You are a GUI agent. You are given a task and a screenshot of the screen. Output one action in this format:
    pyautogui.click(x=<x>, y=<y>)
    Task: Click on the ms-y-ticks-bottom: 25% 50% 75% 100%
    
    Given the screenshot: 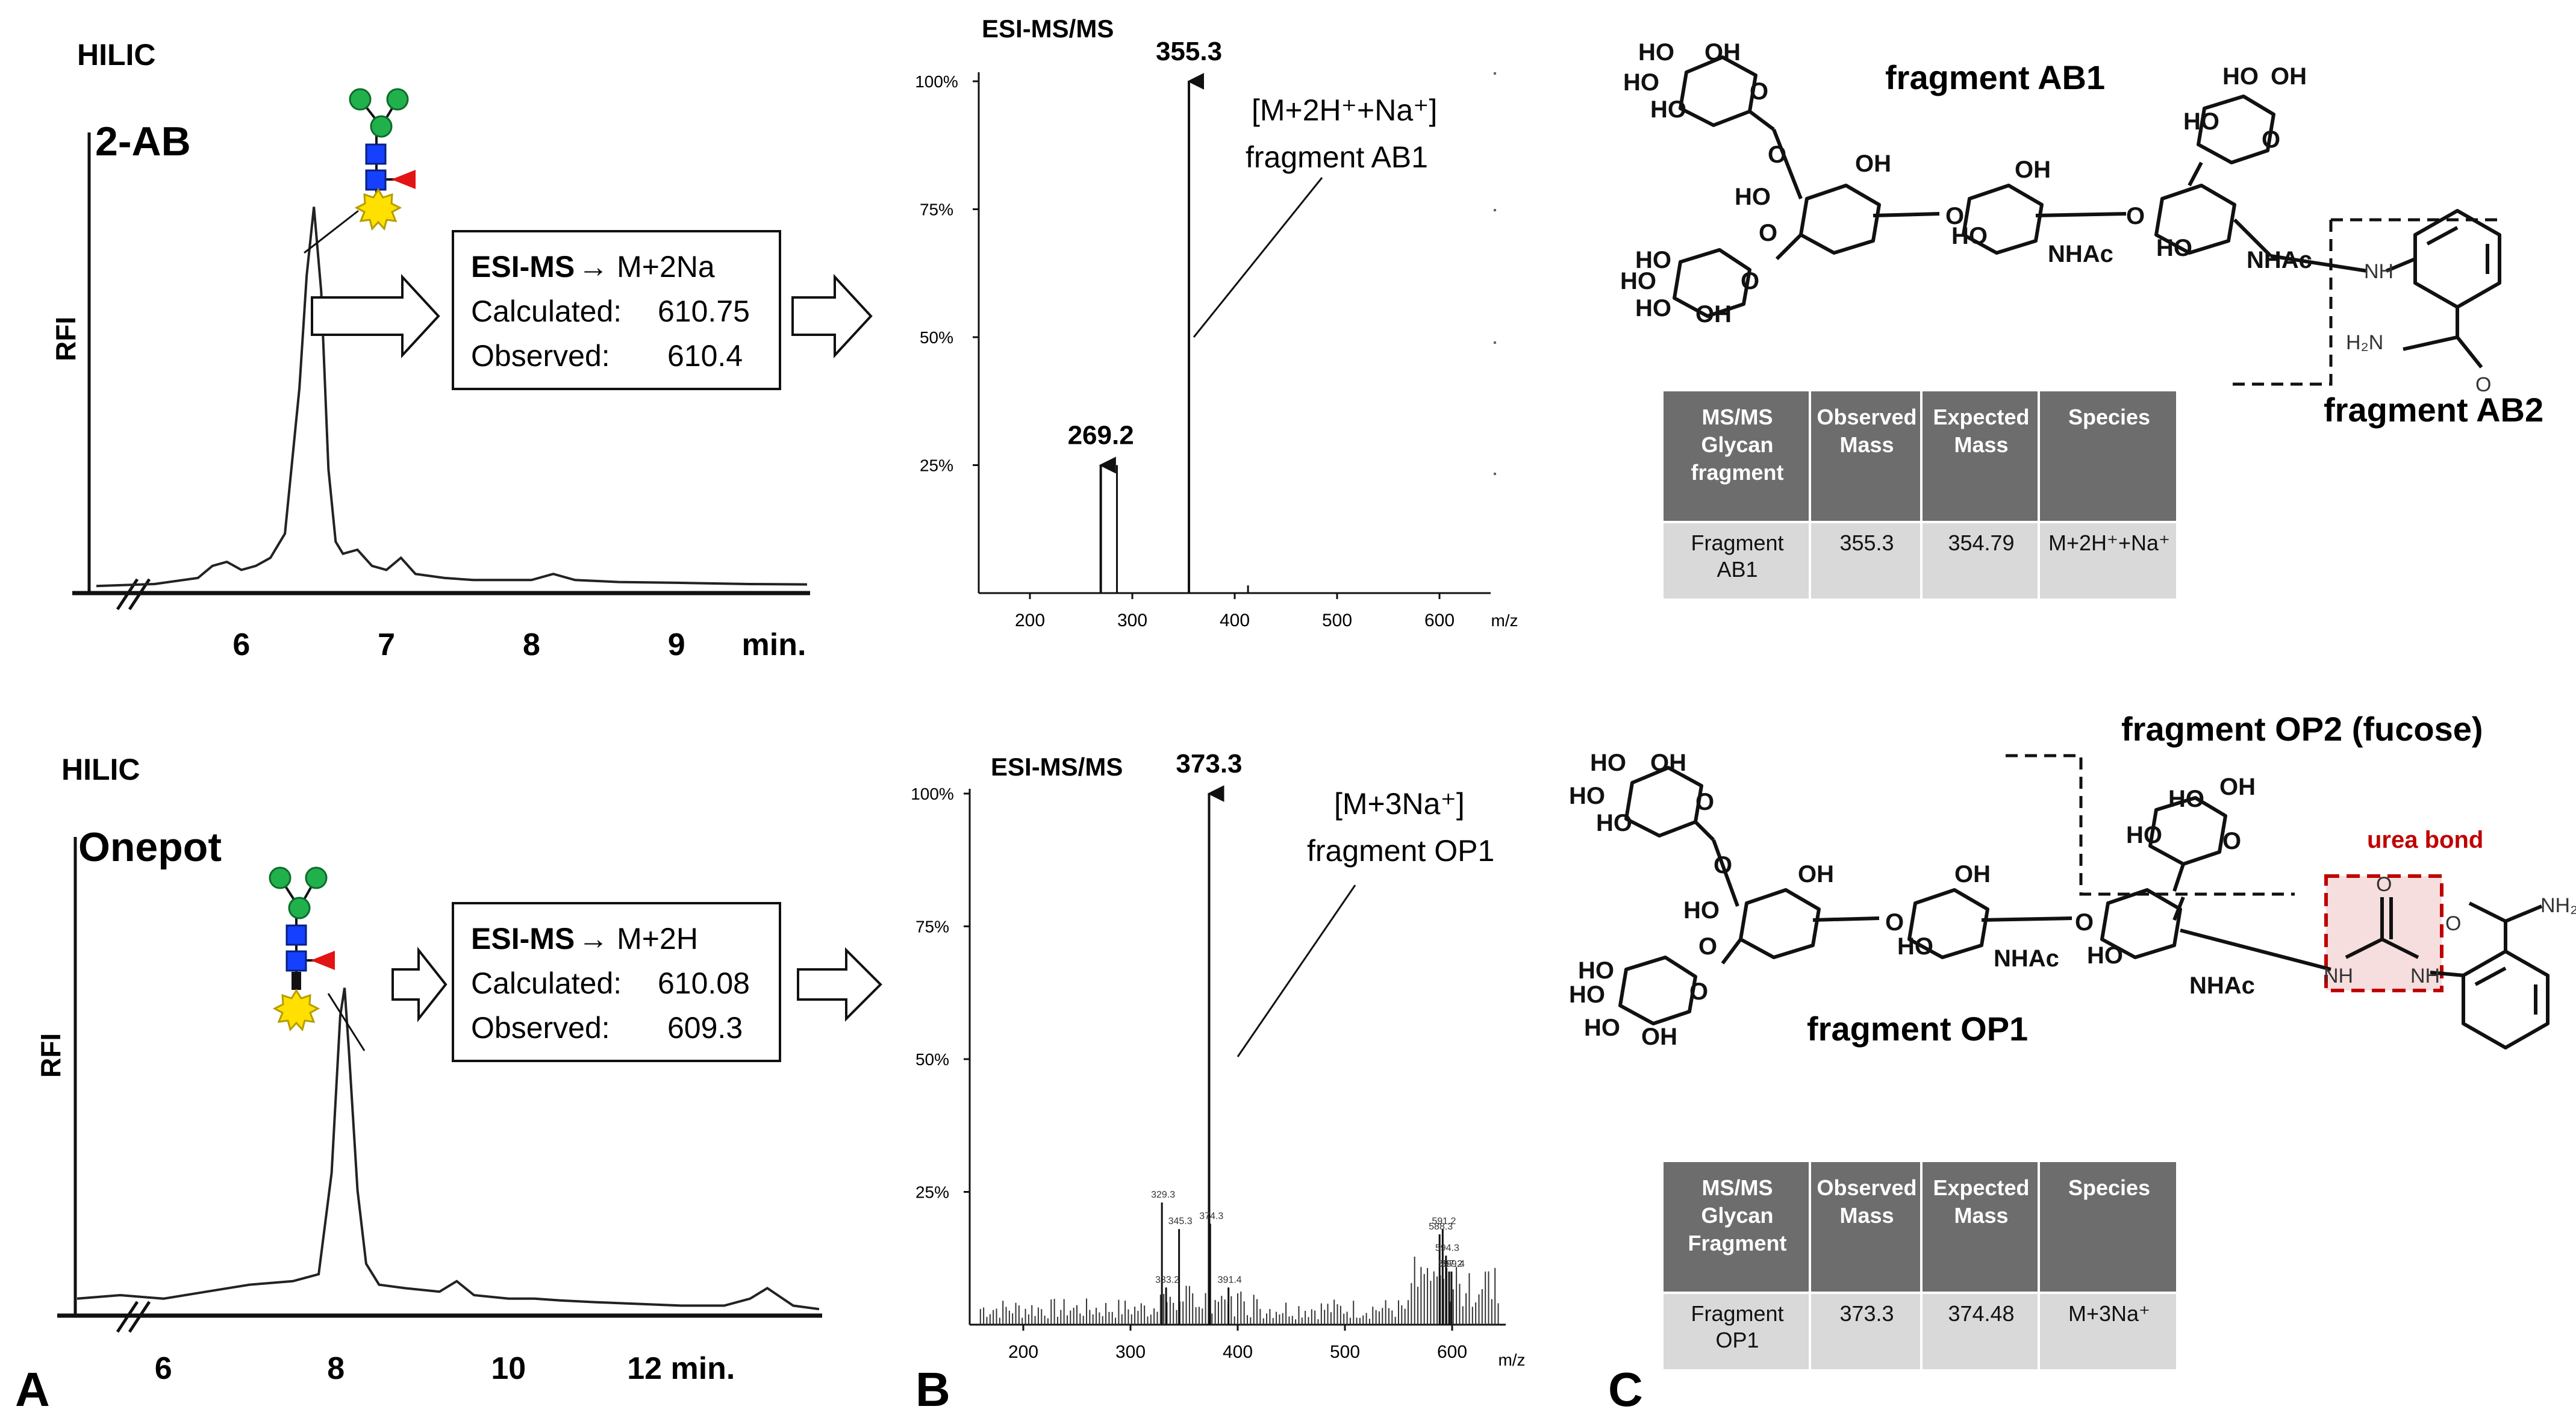 What is the action you would take?
    pyautogui.click(x=940, y=993)
    